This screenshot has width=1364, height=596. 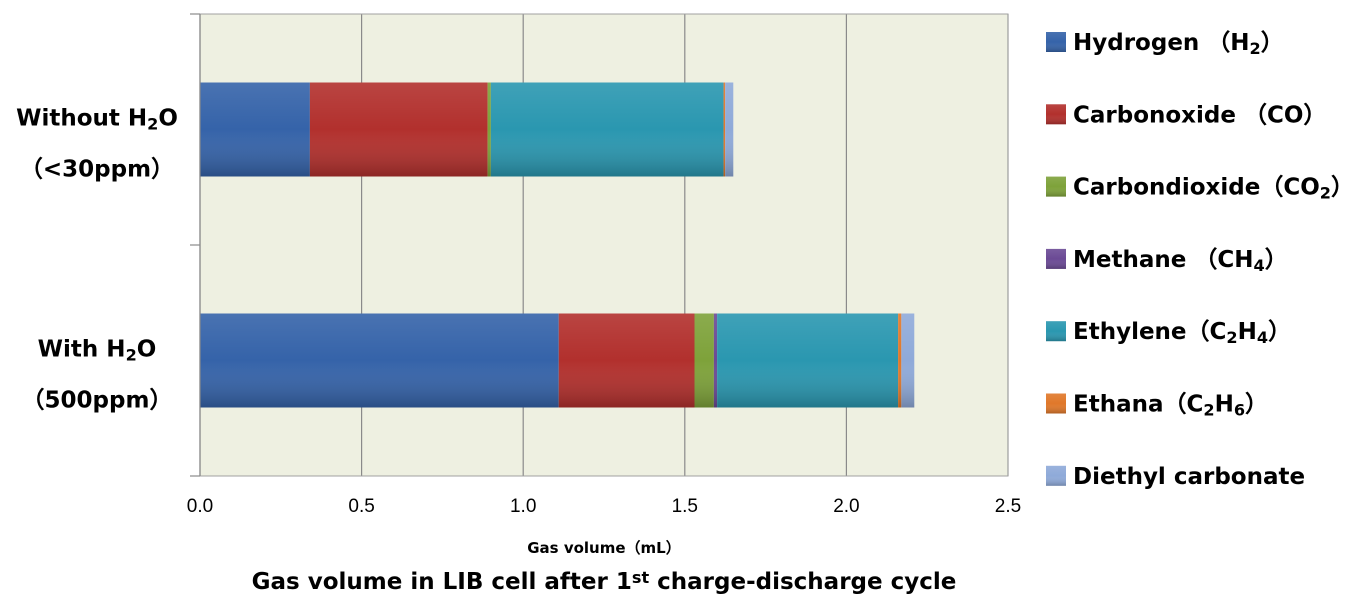 I want to click on category-label-line1: Without H2O, so click(x=97, y=120).